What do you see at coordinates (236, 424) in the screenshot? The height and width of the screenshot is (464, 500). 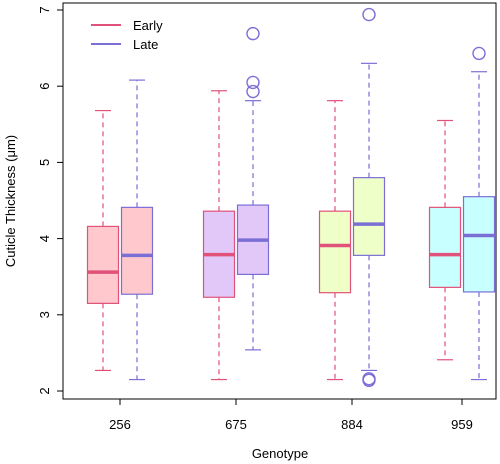 I see `x-tick-label-1: 675` at bounding box center [236, 424].